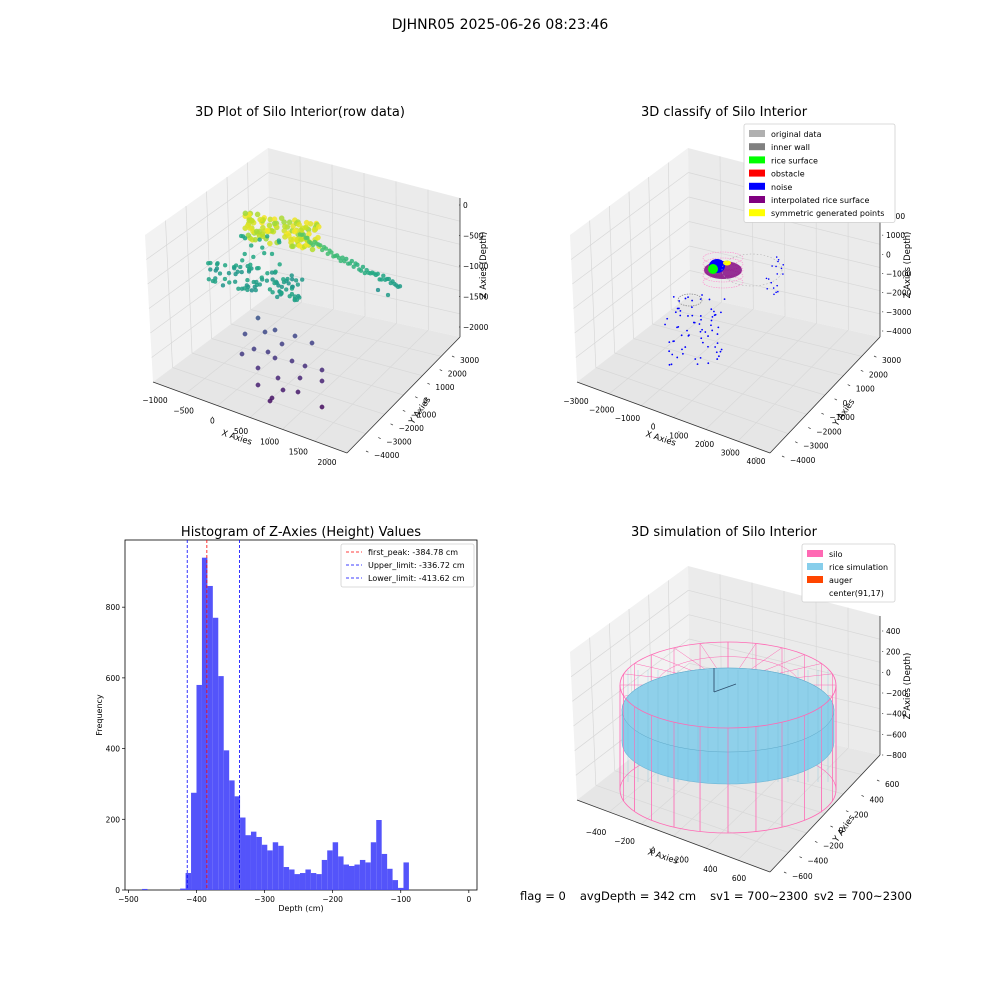  I want to click on z-axis-label: Z Axies (Depth), so click(908, 686).